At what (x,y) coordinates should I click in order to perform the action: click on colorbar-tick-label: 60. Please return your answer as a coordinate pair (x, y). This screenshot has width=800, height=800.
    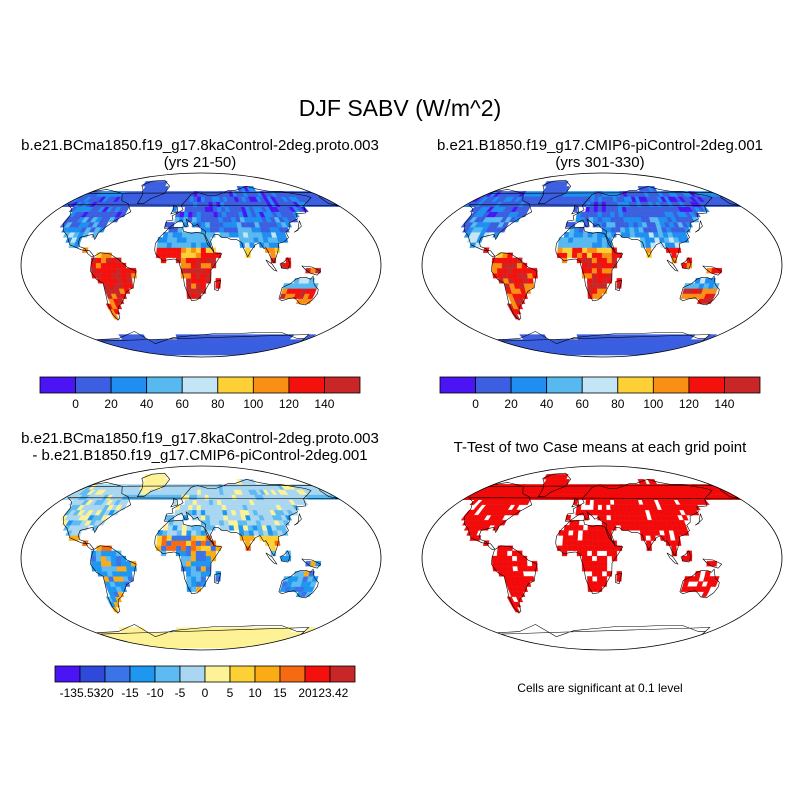
    Looking at the image, I should click on (183, 404).